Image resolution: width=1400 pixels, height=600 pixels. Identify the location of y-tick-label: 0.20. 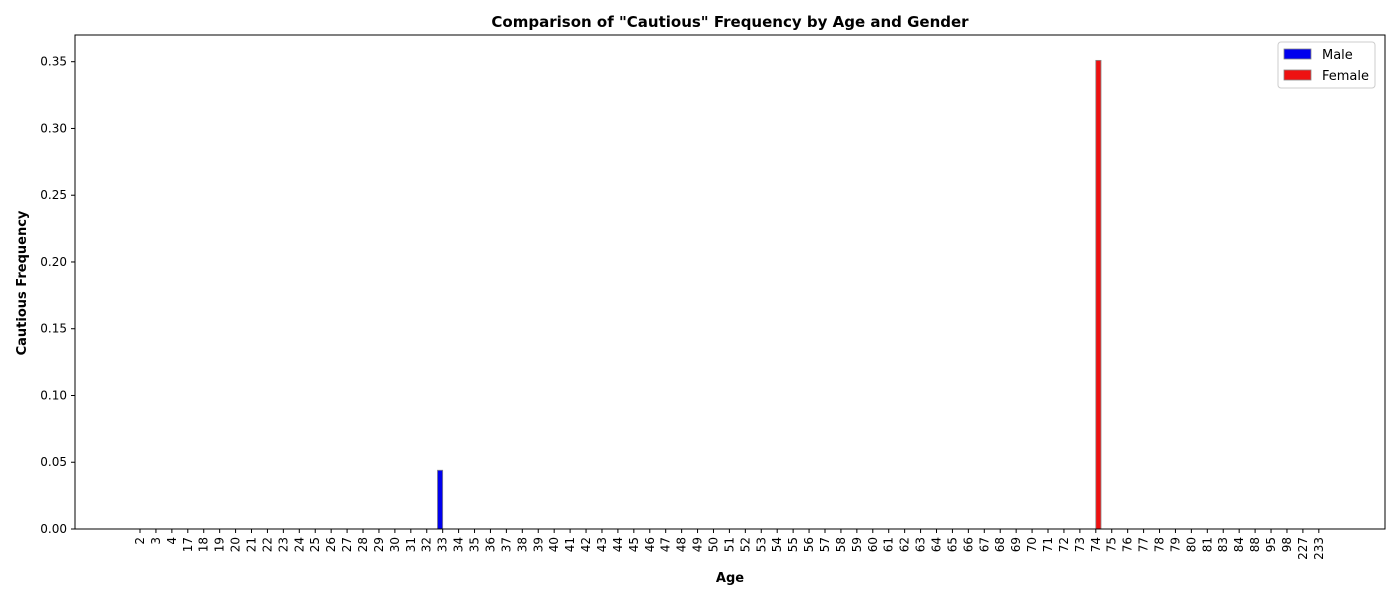
(53, 262).